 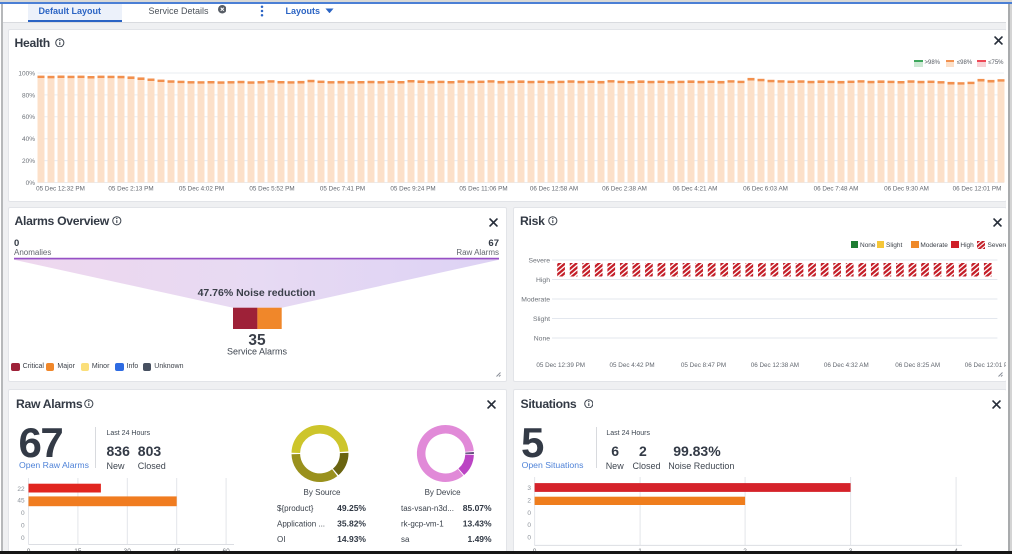 What do you see at coordinates (405, 539) in the screenshot?
I see `svg-text: sa` at bounding box center [405, 539].